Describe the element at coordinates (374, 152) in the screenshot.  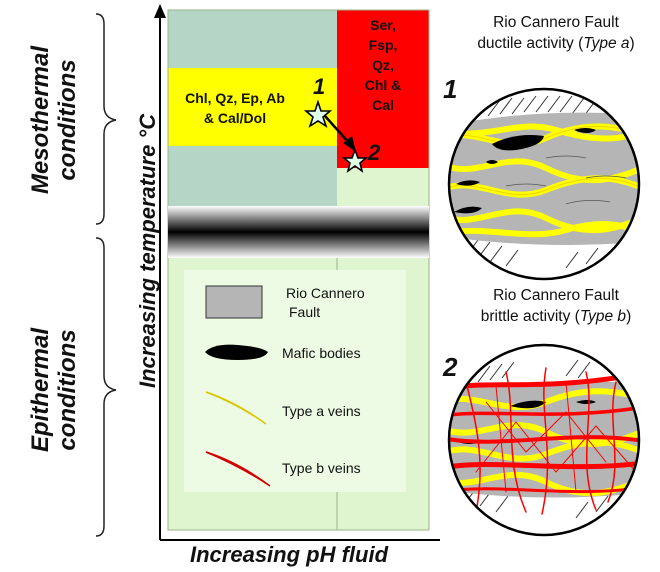
I see `star-2-label: 2` at that location.